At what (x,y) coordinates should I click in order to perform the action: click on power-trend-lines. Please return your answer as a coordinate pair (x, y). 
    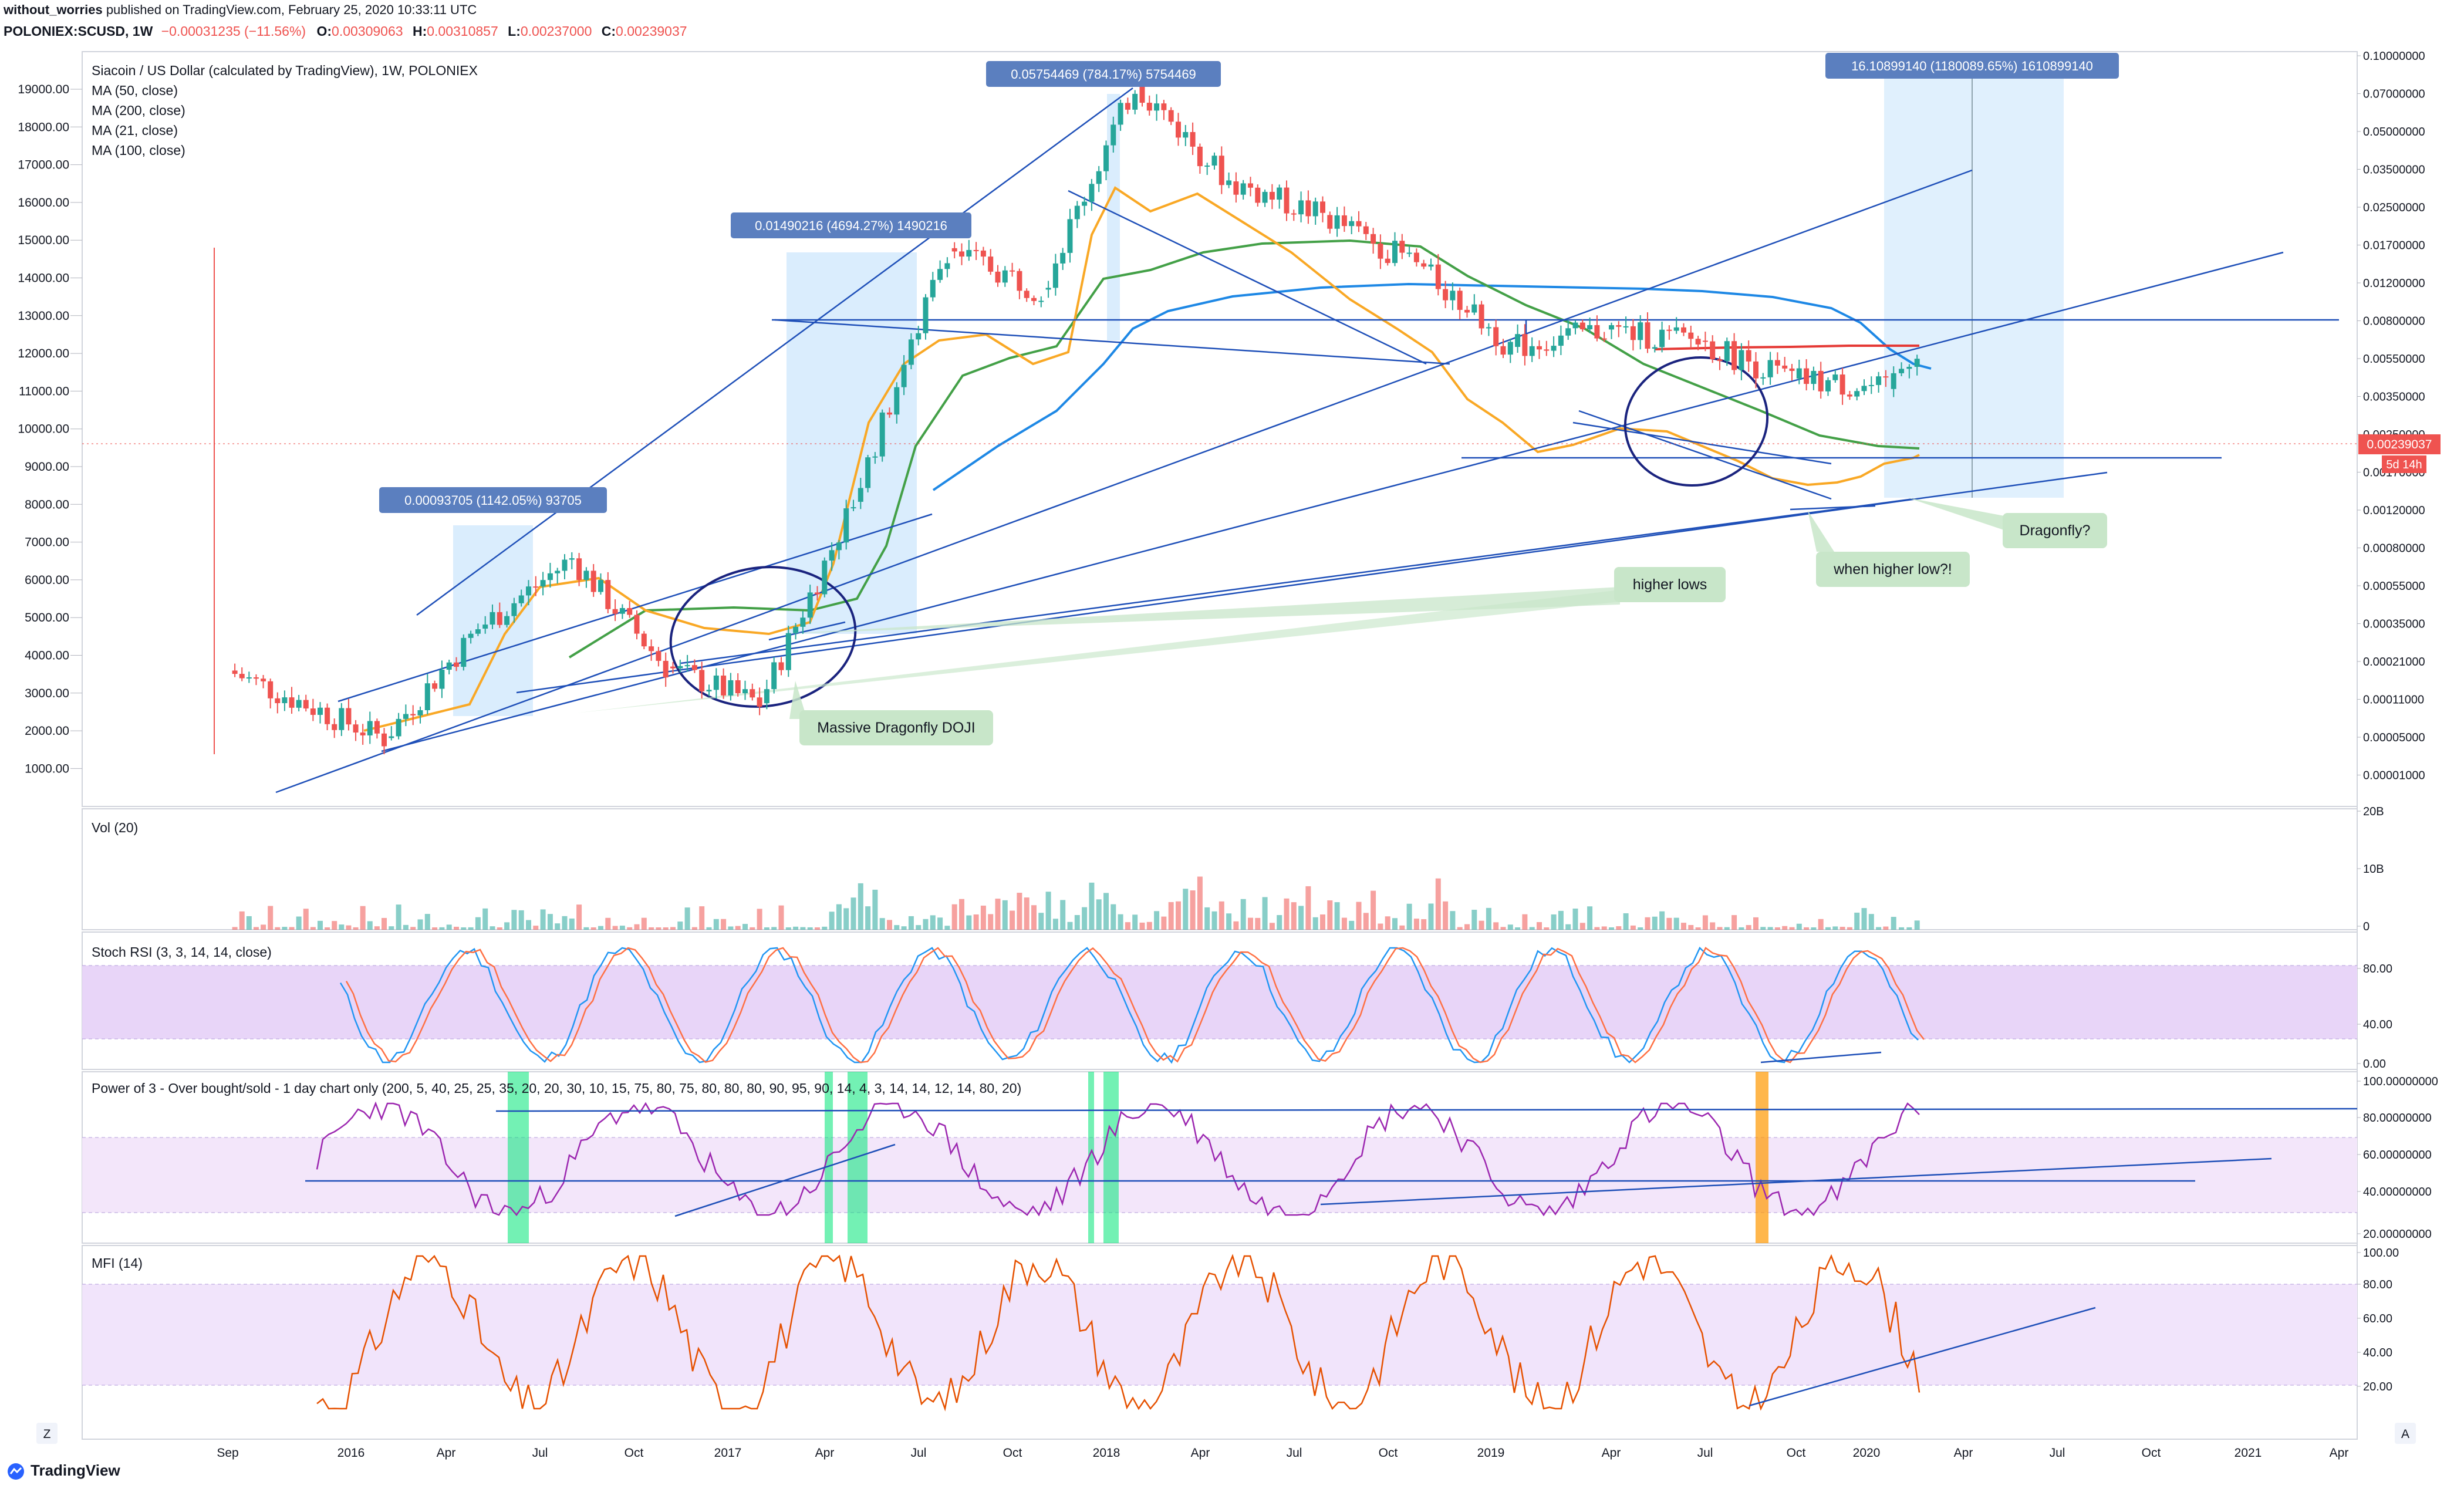
    Looking at the image, I should click on (1331, 1162).